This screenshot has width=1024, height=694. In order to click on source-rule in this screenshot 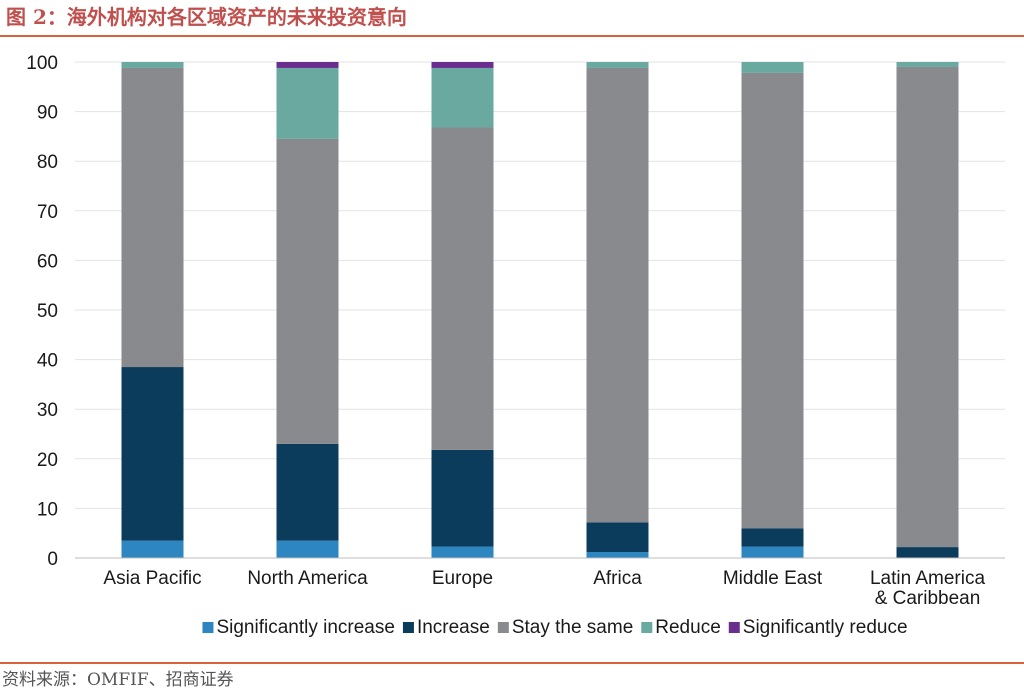, I will do `click(512, 663)`.